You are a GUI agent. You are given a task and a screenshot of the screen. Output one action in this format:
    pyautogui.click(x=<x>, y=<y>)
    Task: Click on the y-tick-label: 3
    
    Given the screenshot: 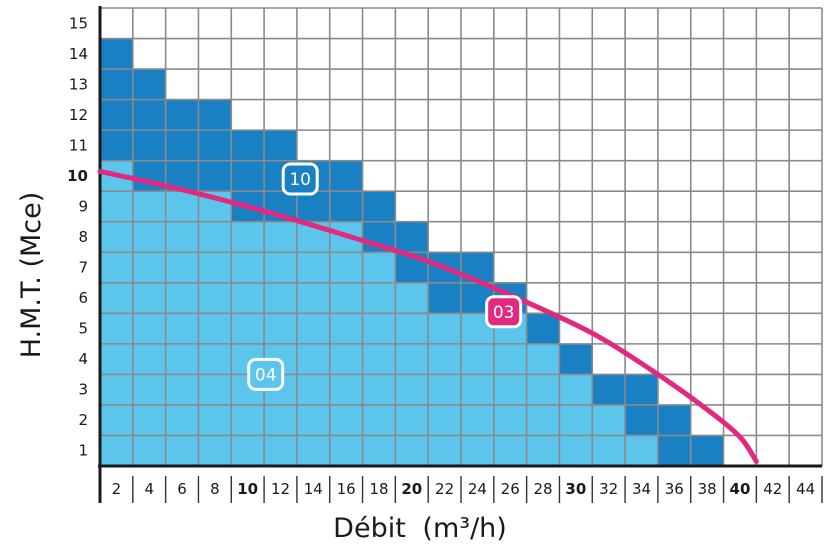 What is the action you would take?
    pyautogui.click(x=83, y=390)
    